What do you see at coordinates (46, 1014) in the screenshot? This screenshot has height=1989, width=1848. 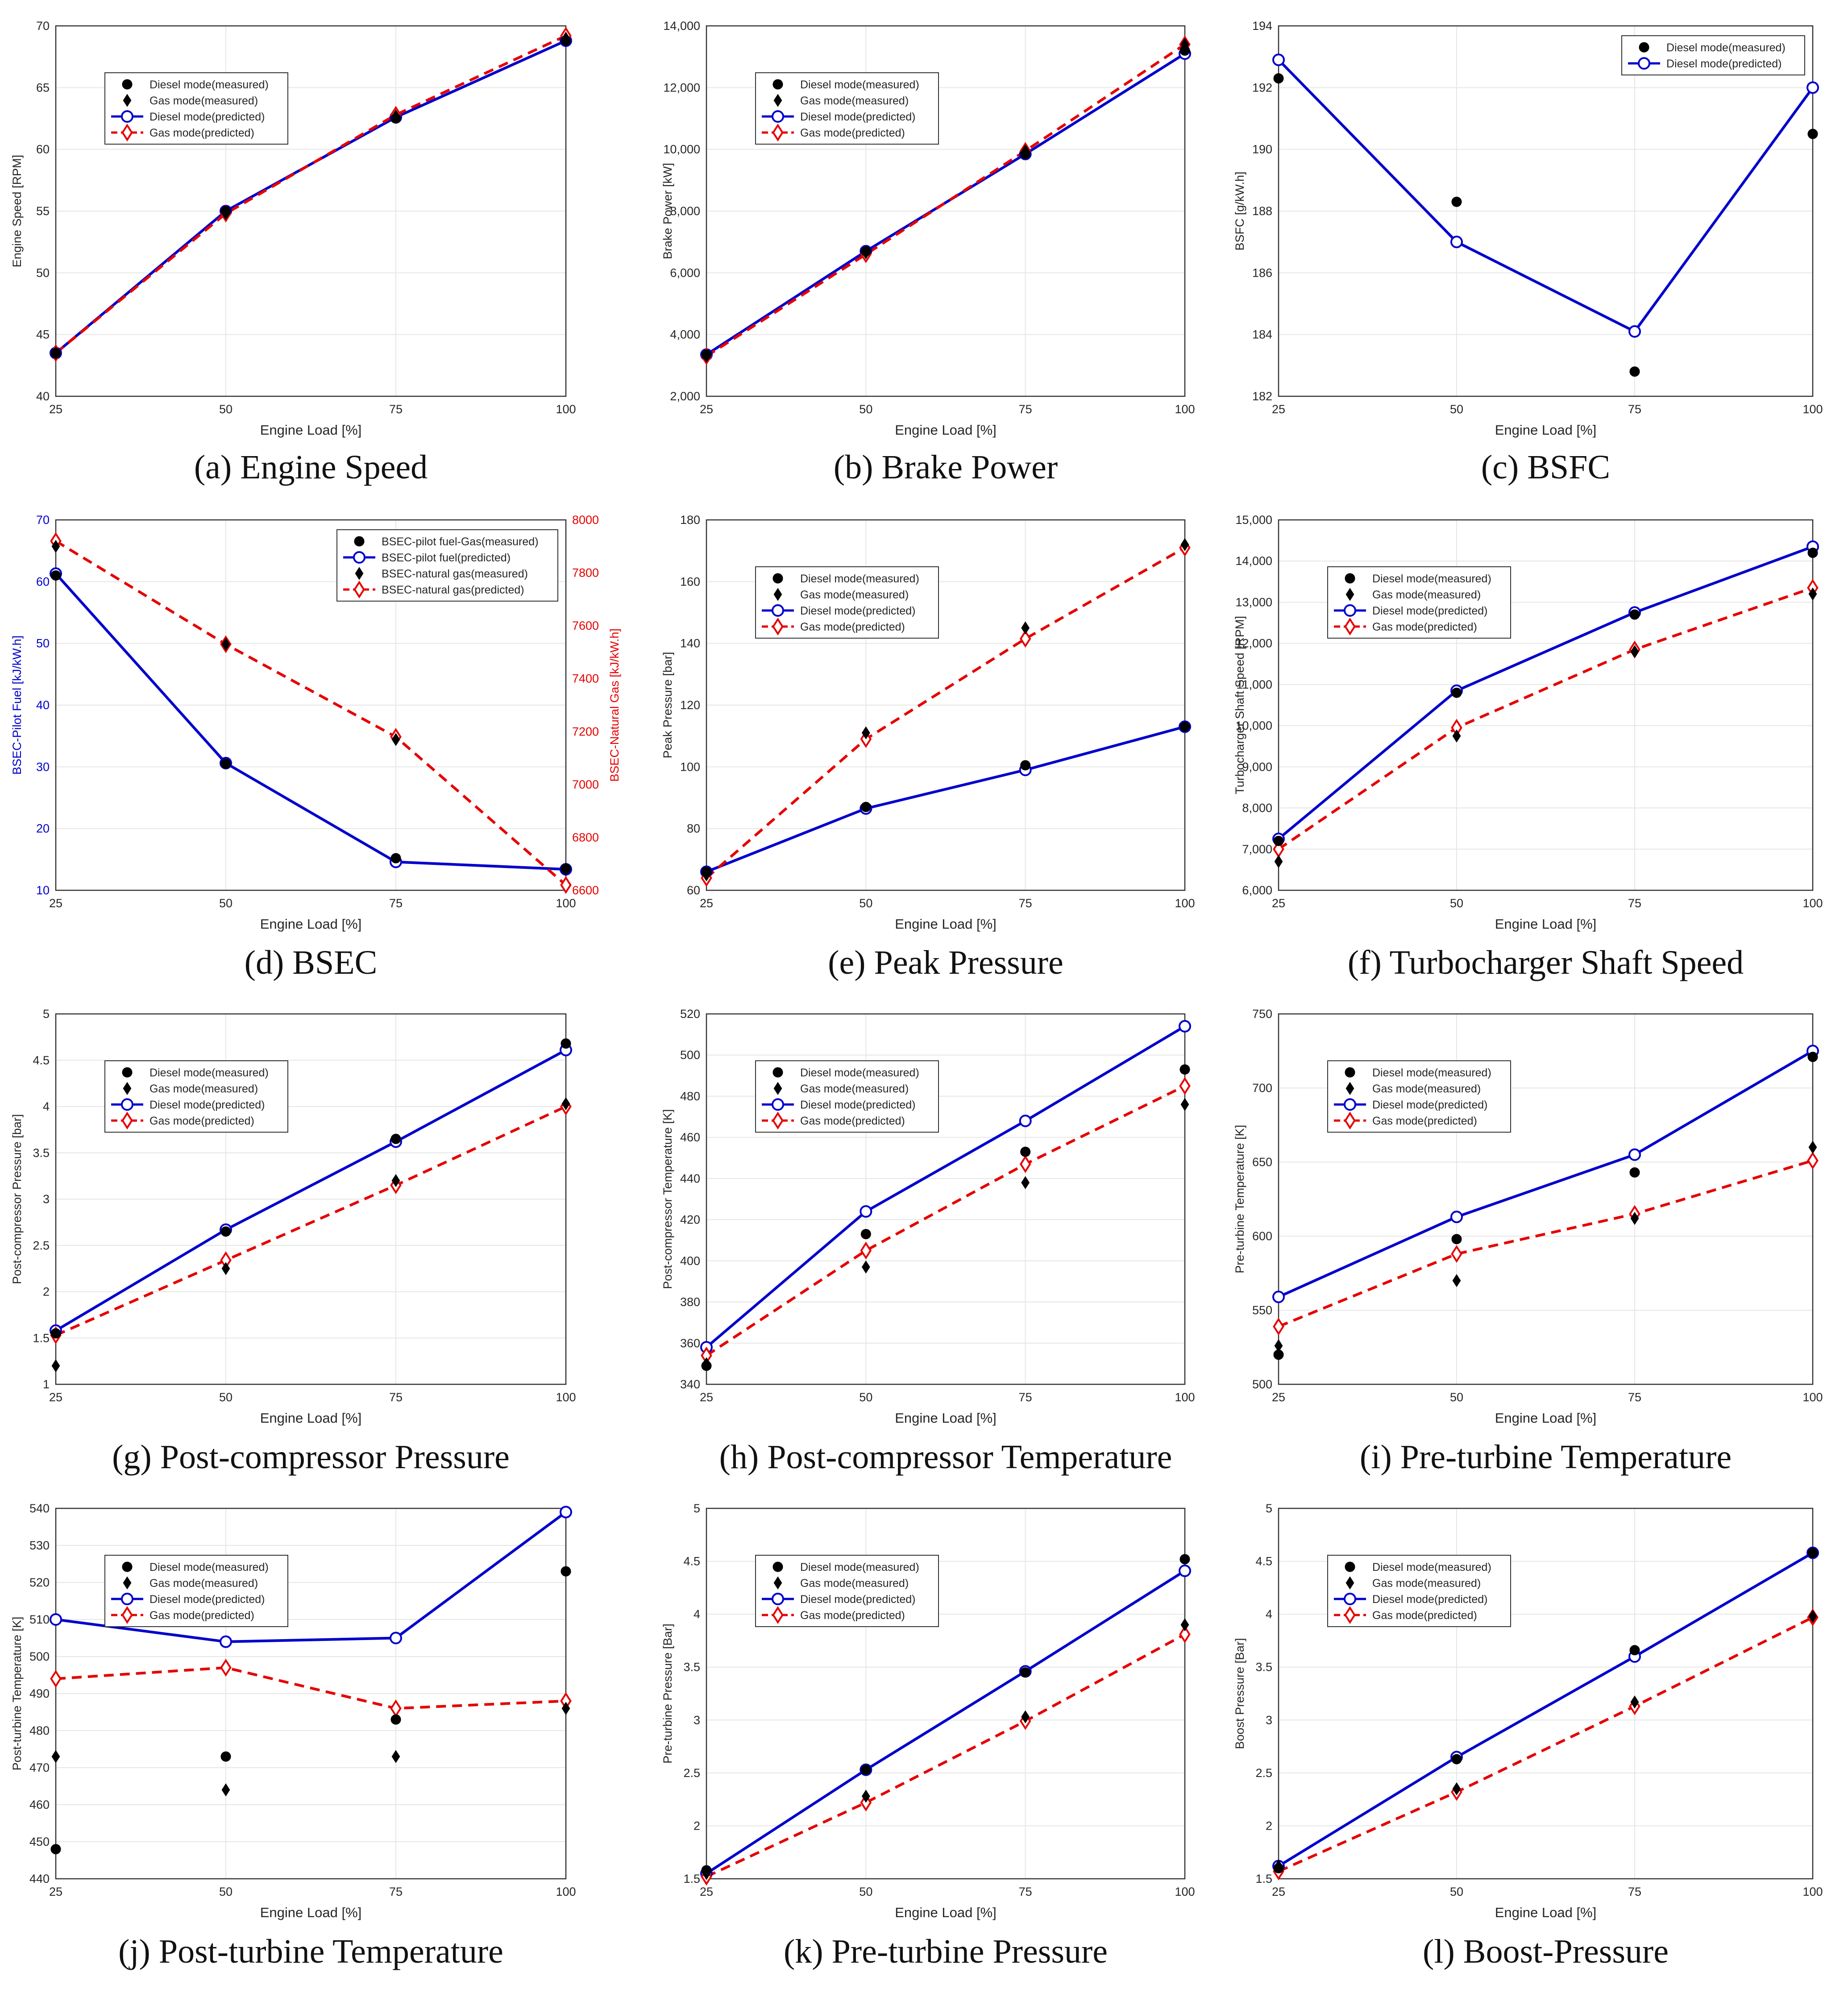 I see `y-tick-label: 5` at bounding box center [46, 1014].